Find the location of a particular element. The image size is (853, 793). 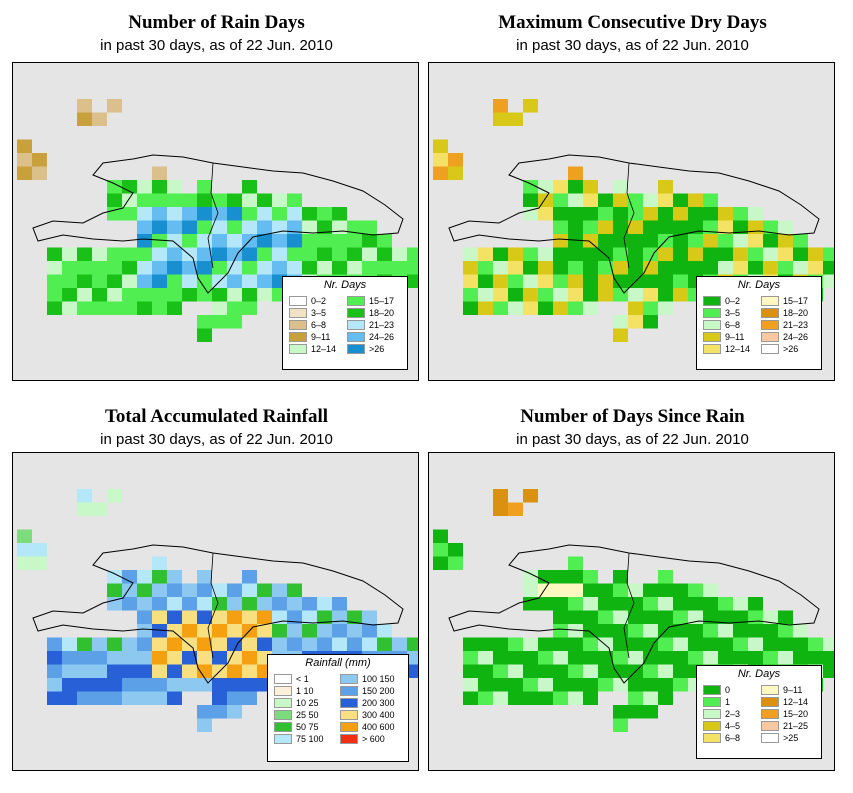

legend-label: 2–3 is located at coordinates (733, 713).